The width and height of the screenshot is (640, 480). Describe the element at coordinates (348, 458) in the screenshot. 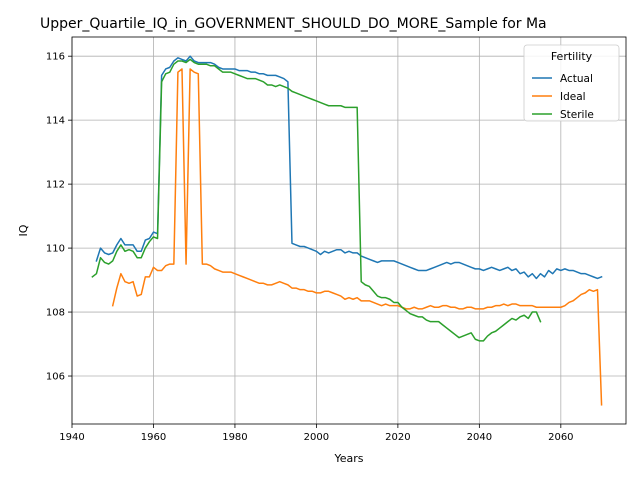

I see `x-axis-label: Years` at that location.